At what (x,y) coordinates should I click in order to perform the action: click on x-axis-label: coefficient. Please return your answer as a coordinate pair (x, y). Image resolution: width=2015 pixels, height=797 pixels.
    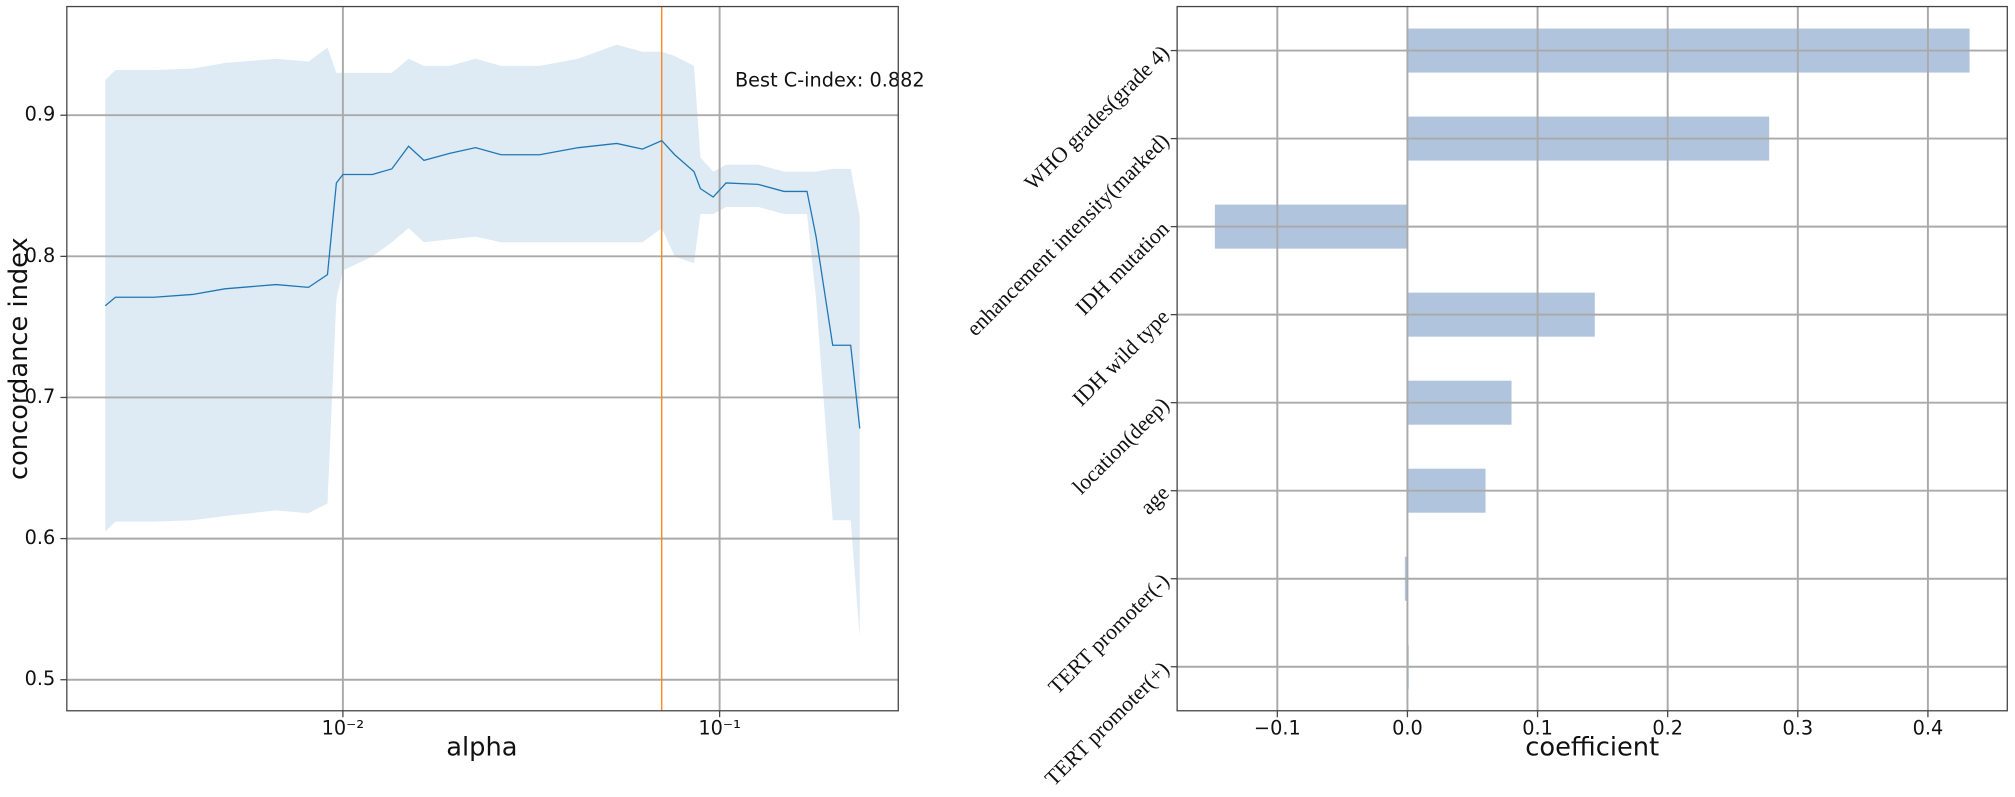
    Looking at the image, I should click on (1592, 748).